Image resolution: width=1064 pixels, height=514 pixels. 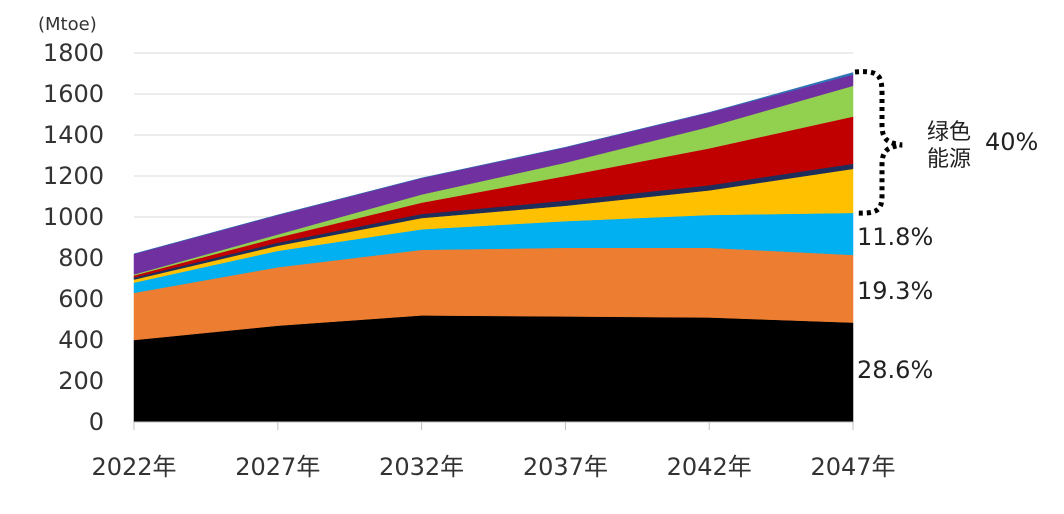 What do you see at coordinates (73, 53) in the screenshot?
I see `y-tick-label: 1800` at bounding box center [73, 53].